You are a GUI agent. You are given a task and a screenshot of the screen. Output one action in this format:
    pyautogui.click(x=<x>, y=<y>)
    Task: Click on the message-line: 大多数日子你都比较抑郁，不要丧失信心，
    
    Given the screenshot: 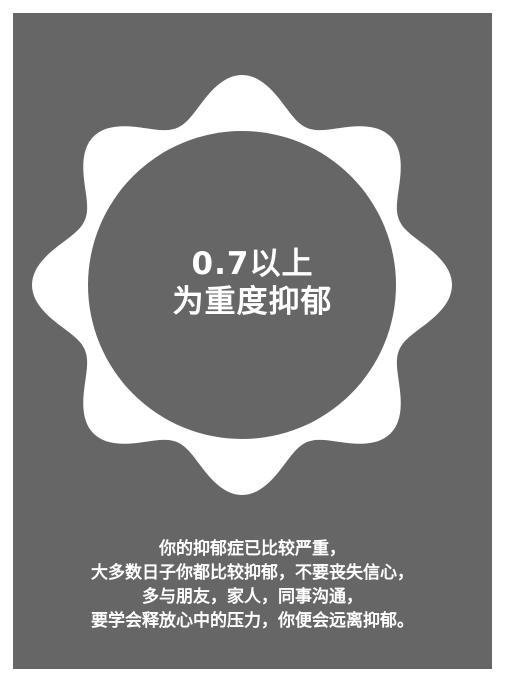 What is the action you would take?
    pyautogui.click(x=252, y=573)
    